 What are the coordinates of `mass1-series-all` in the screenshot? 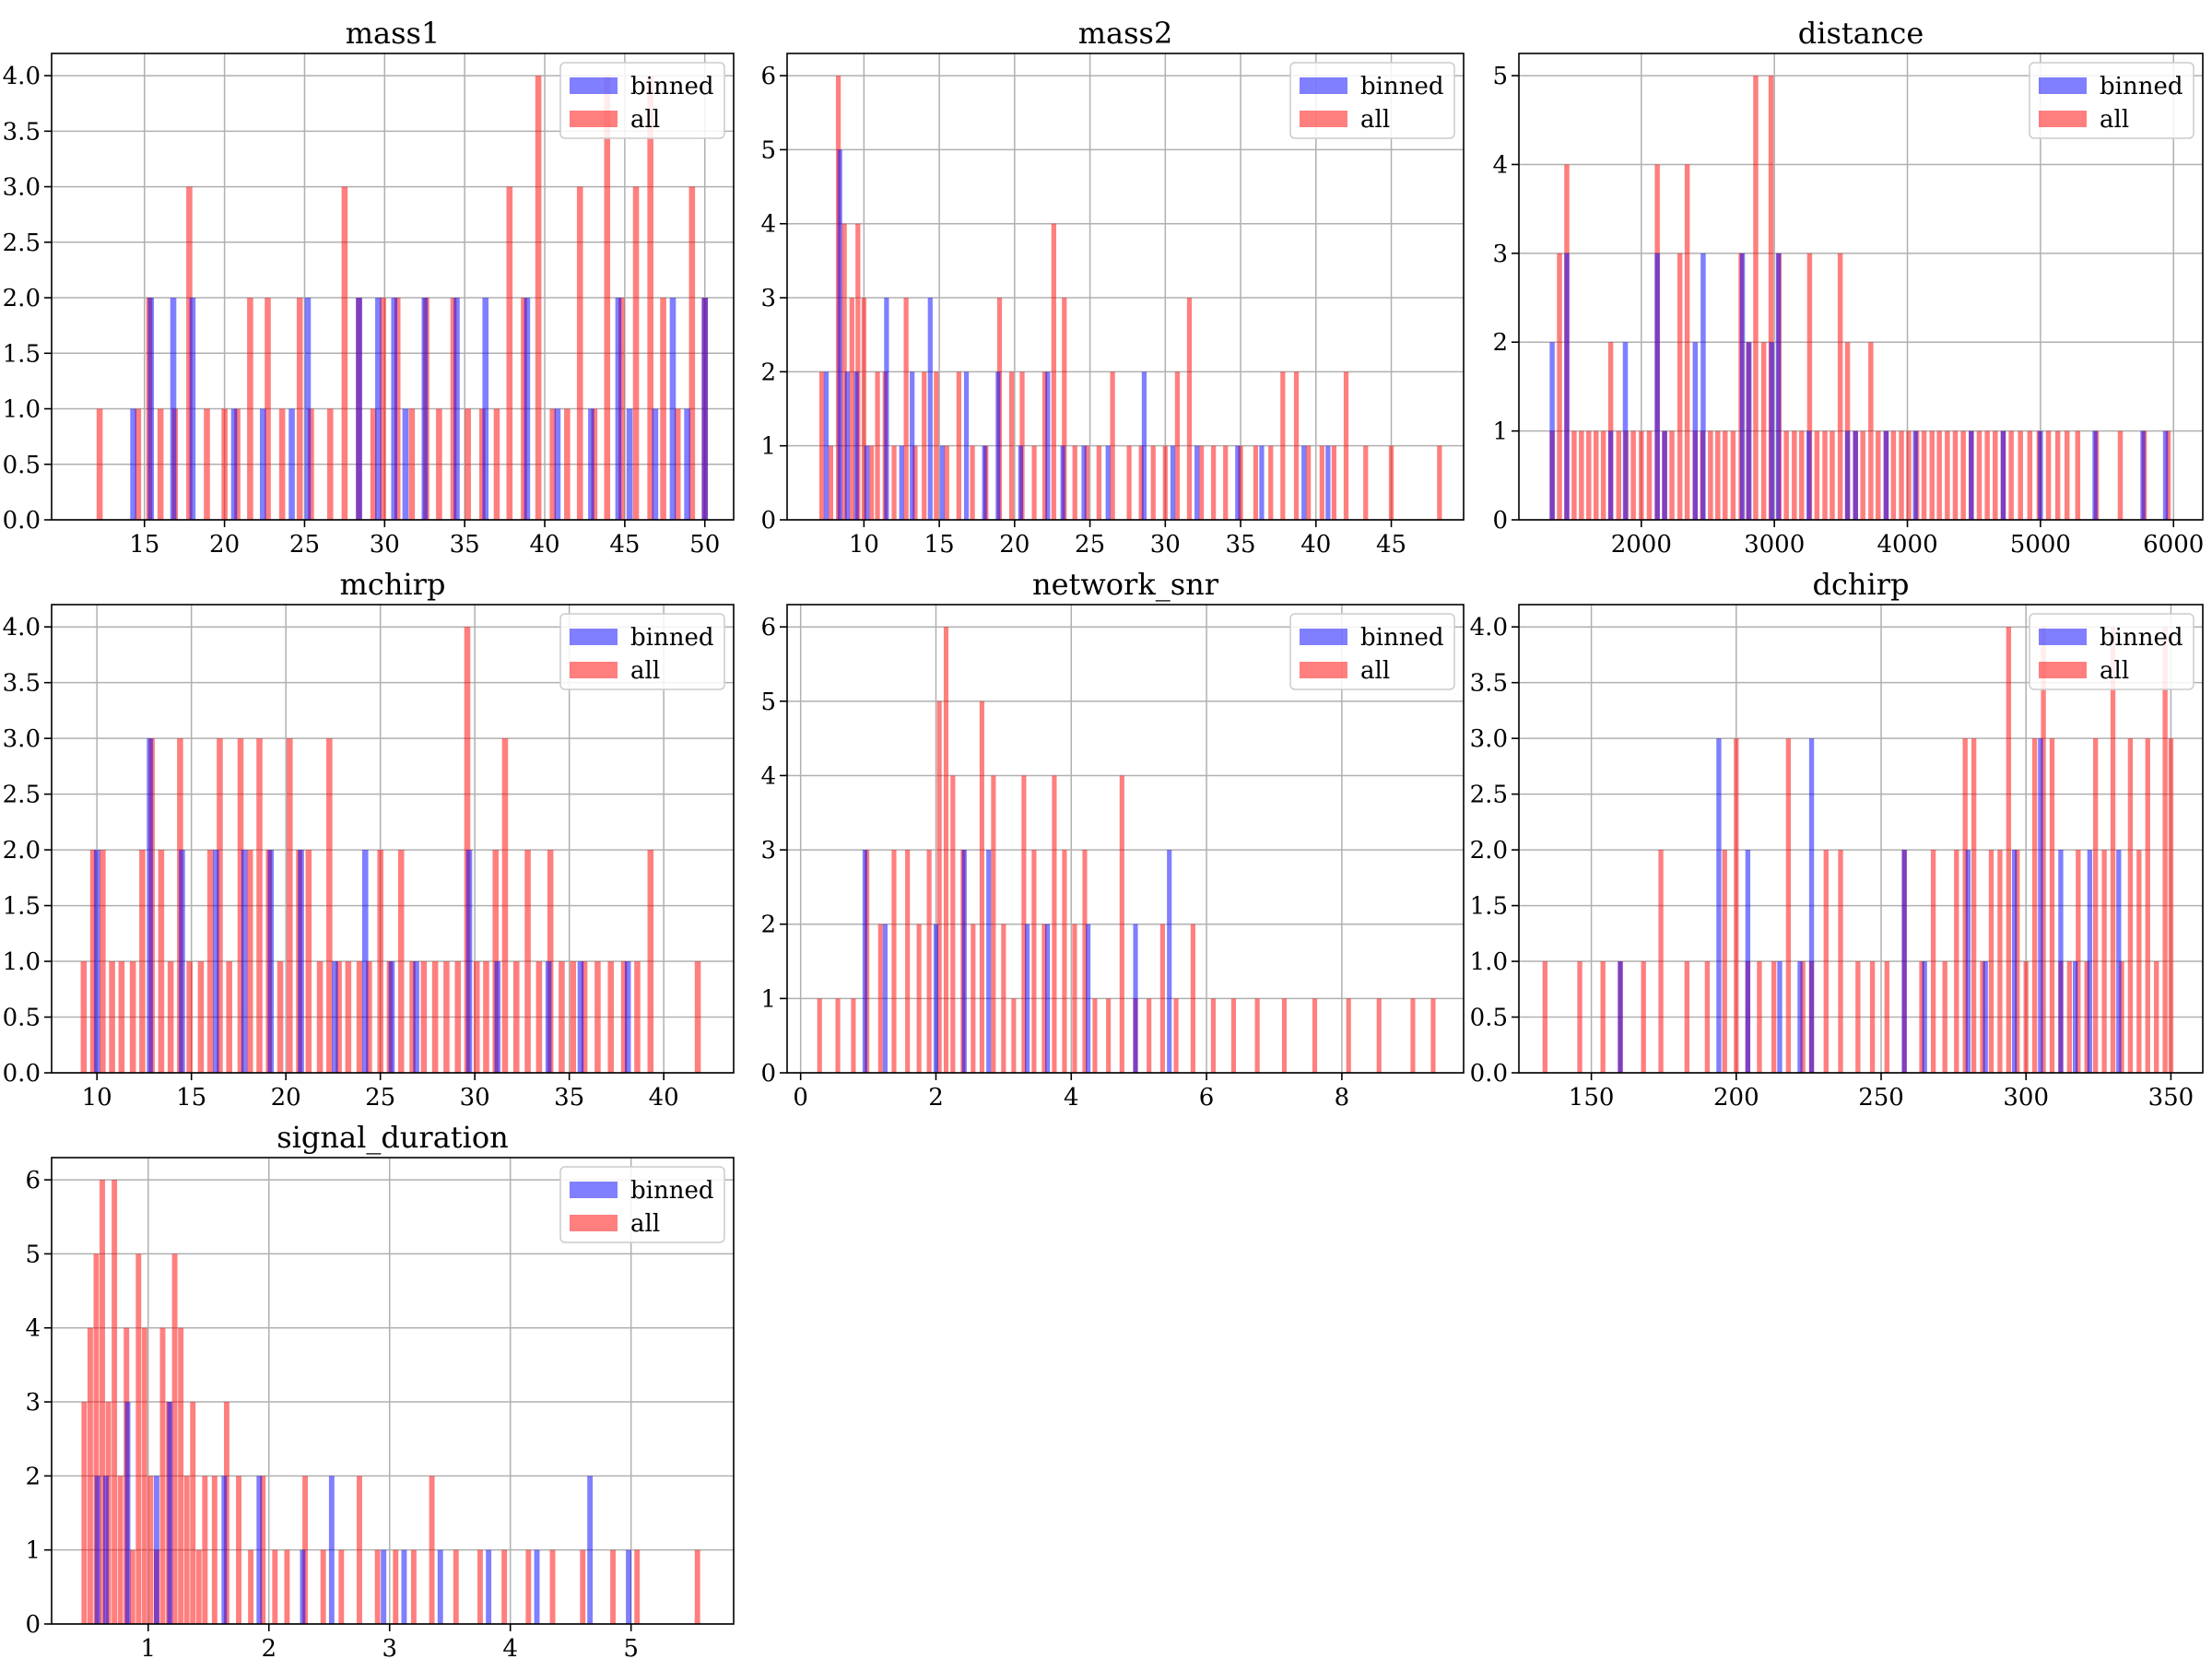 It's located at (402, 298).